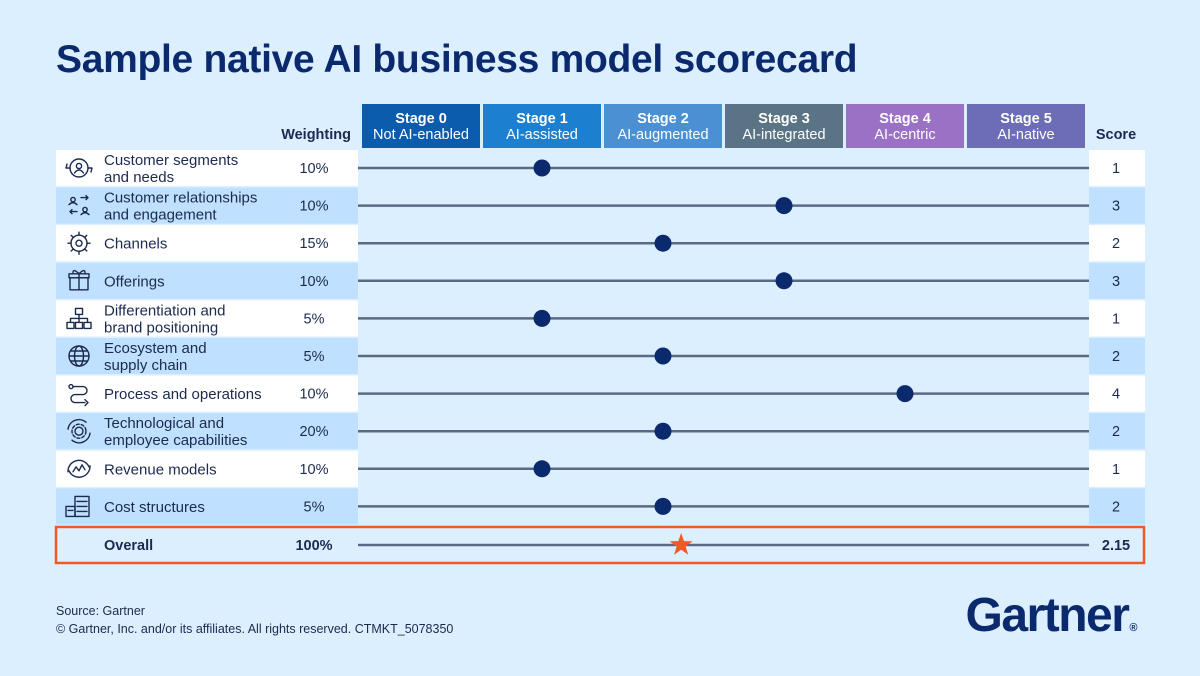 This screenshot has width=1200, height=676. Describe the element at coordinates (1116, 546) in the screenshot. I see `overall-score: 2.15` at that location.